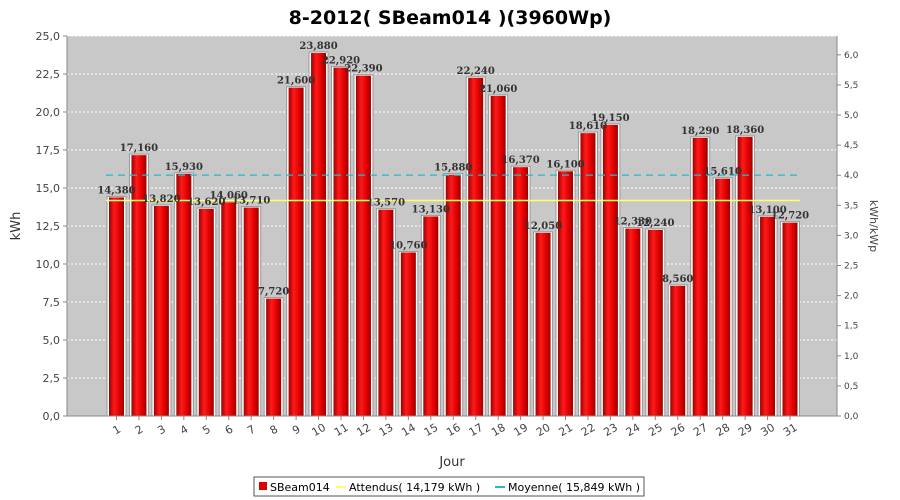  I want to click on x-tick-label: 17, so click(476, 430).